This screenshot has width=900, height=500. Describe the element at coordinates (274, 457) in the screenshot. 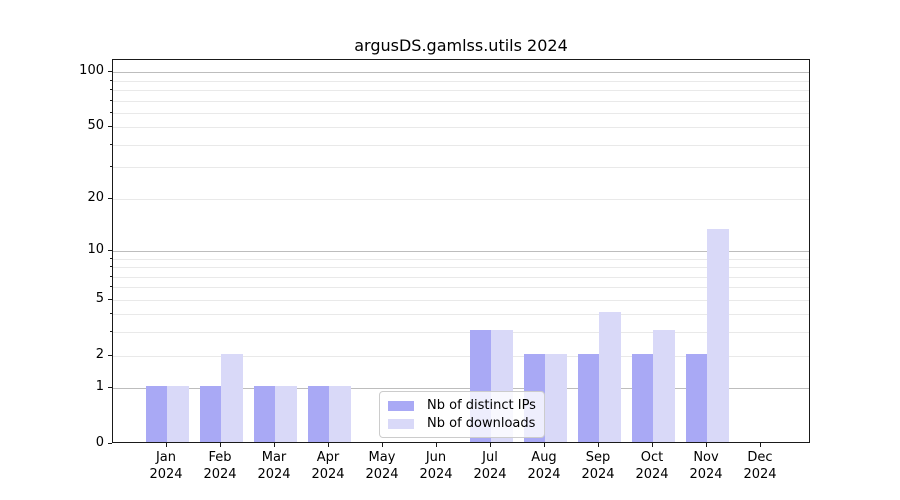

I see `x-tick-month: Mar` at that location.